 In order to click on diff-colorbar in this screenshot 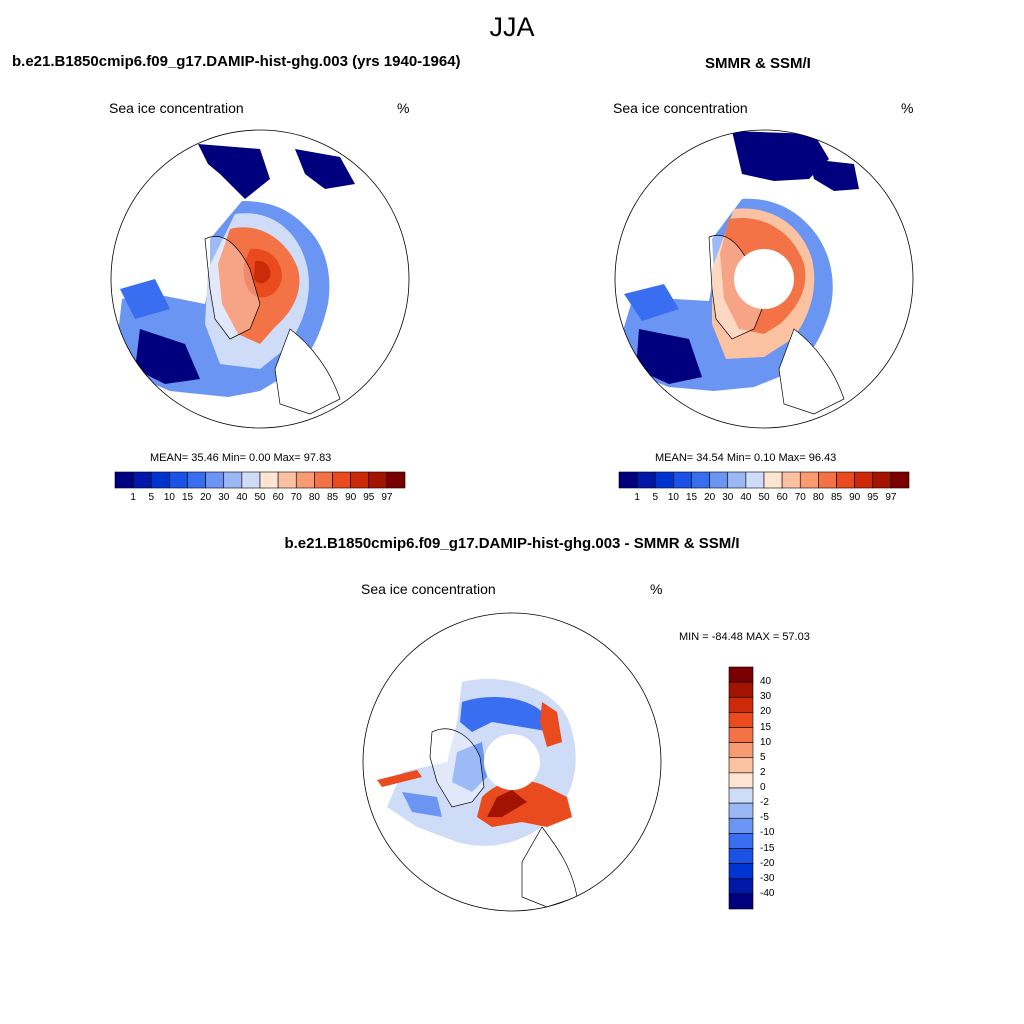, I will do `click(741, 788)`.